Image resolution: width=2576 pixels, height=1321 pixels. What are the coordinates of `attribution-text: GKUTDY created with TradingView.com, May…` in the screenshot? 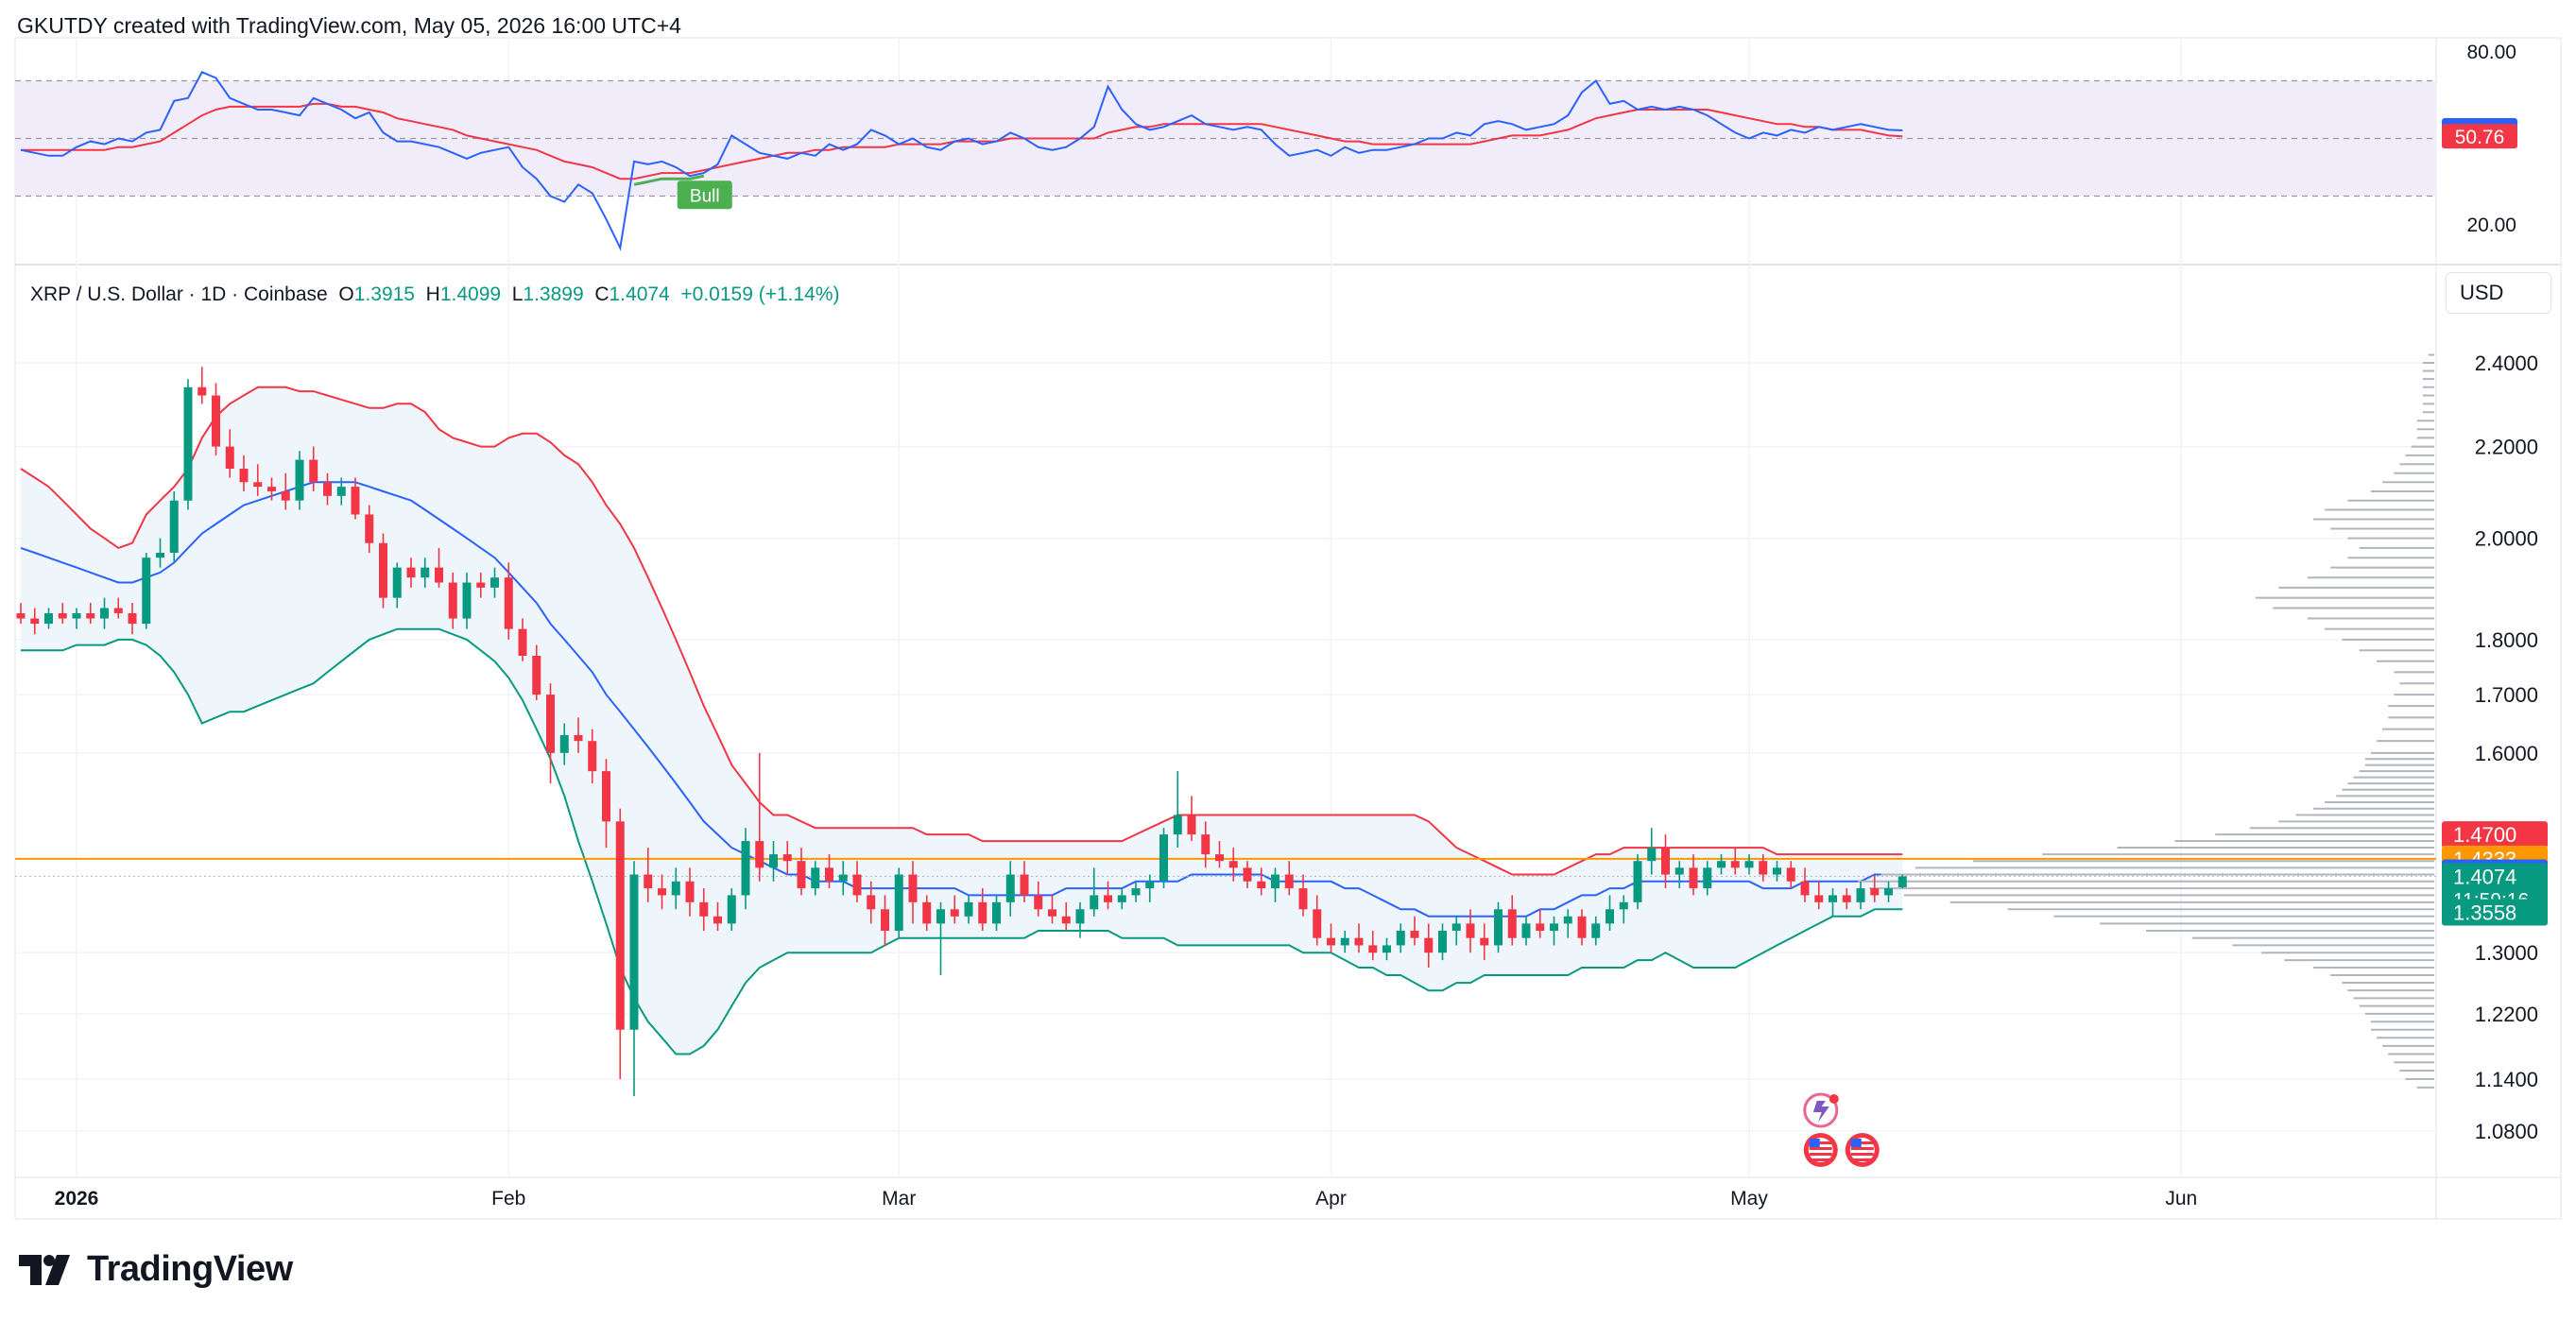 It's located at (349, 25).